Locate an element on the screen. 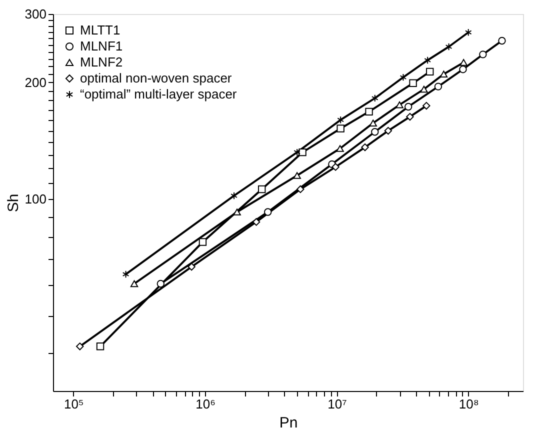  x-tick-label: 10⁷ is located at coordinates (338, 404).